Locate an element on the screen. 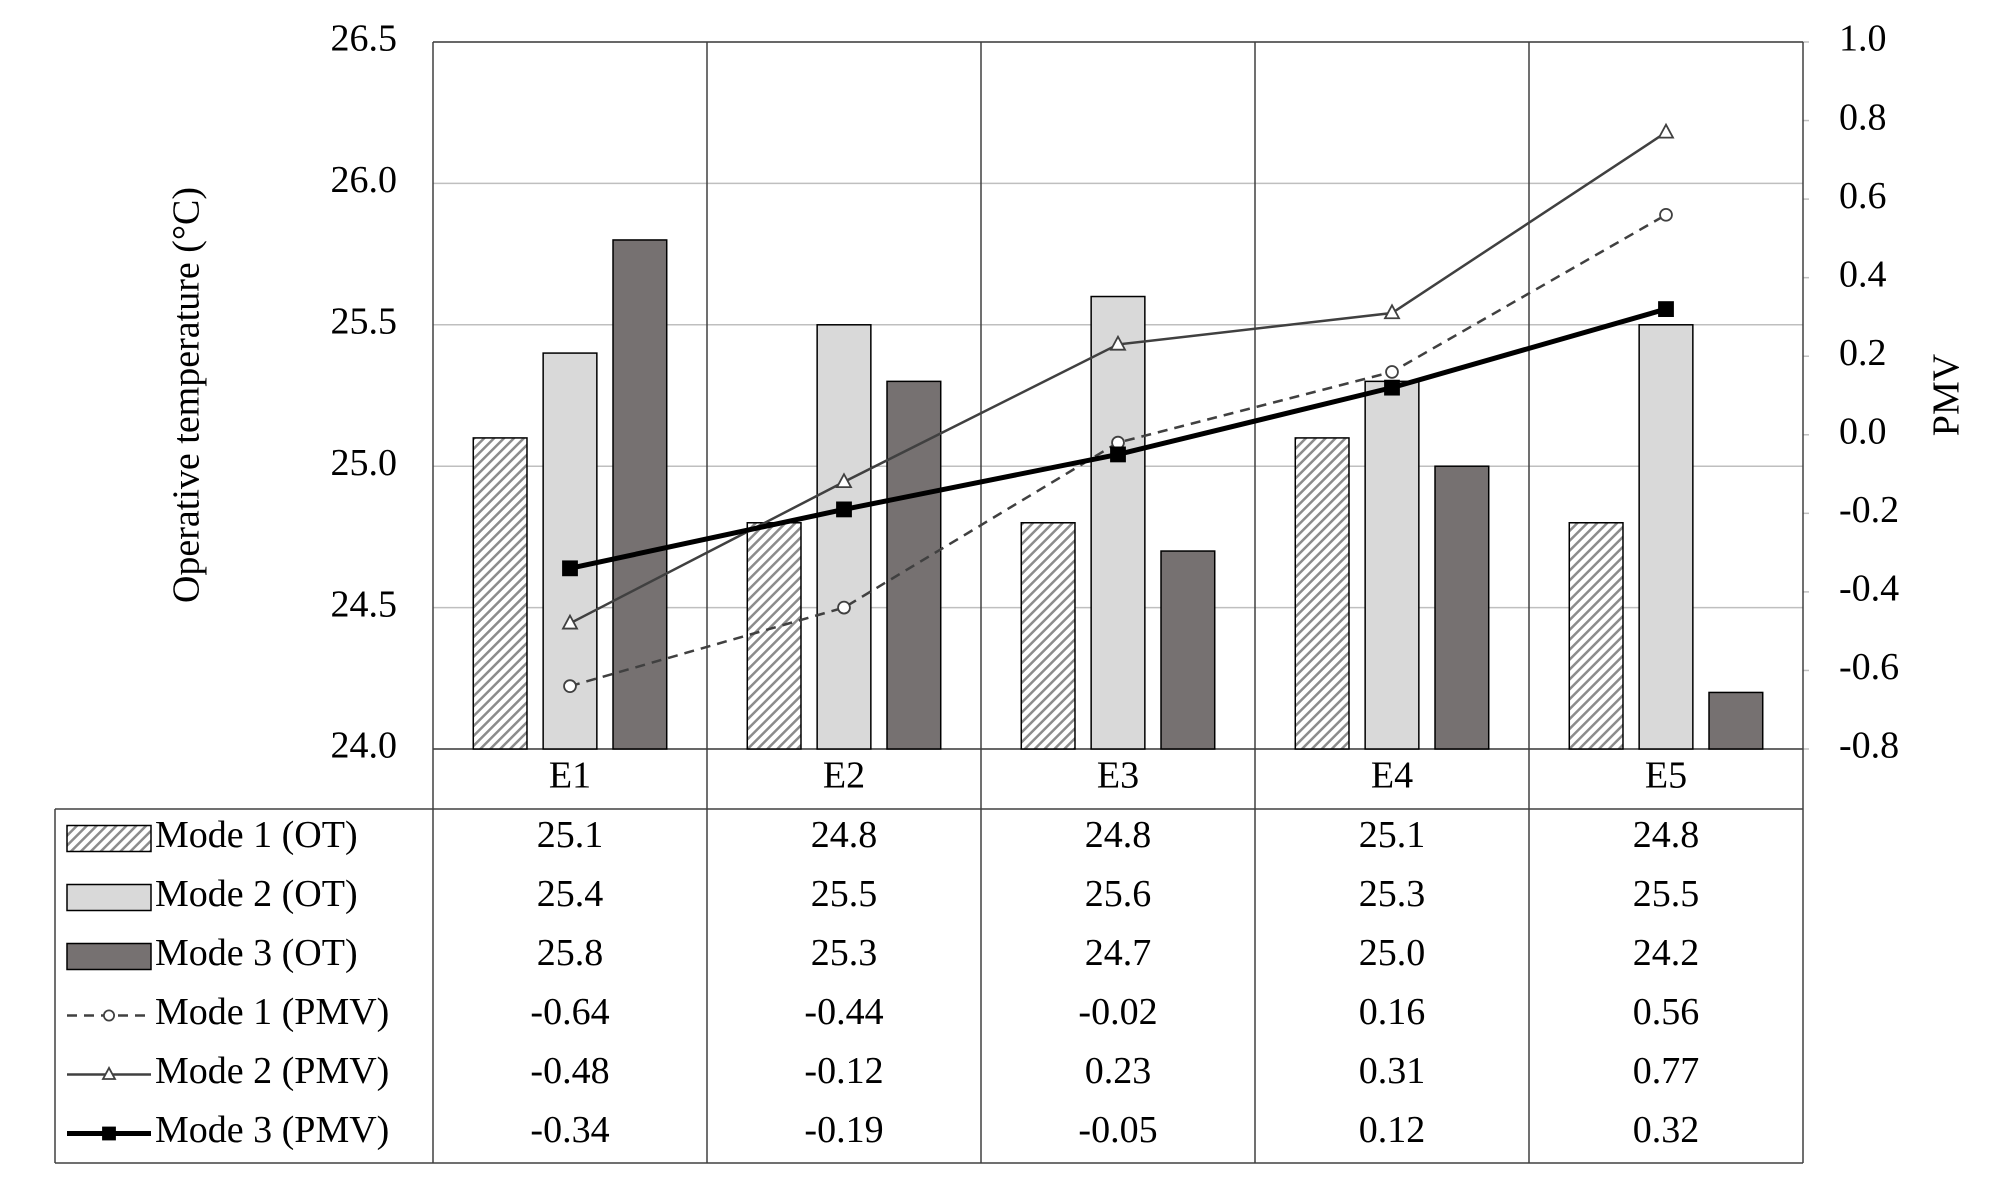  legend-label: Mode 3 (PMV) is located at coordinates (272, 1130).